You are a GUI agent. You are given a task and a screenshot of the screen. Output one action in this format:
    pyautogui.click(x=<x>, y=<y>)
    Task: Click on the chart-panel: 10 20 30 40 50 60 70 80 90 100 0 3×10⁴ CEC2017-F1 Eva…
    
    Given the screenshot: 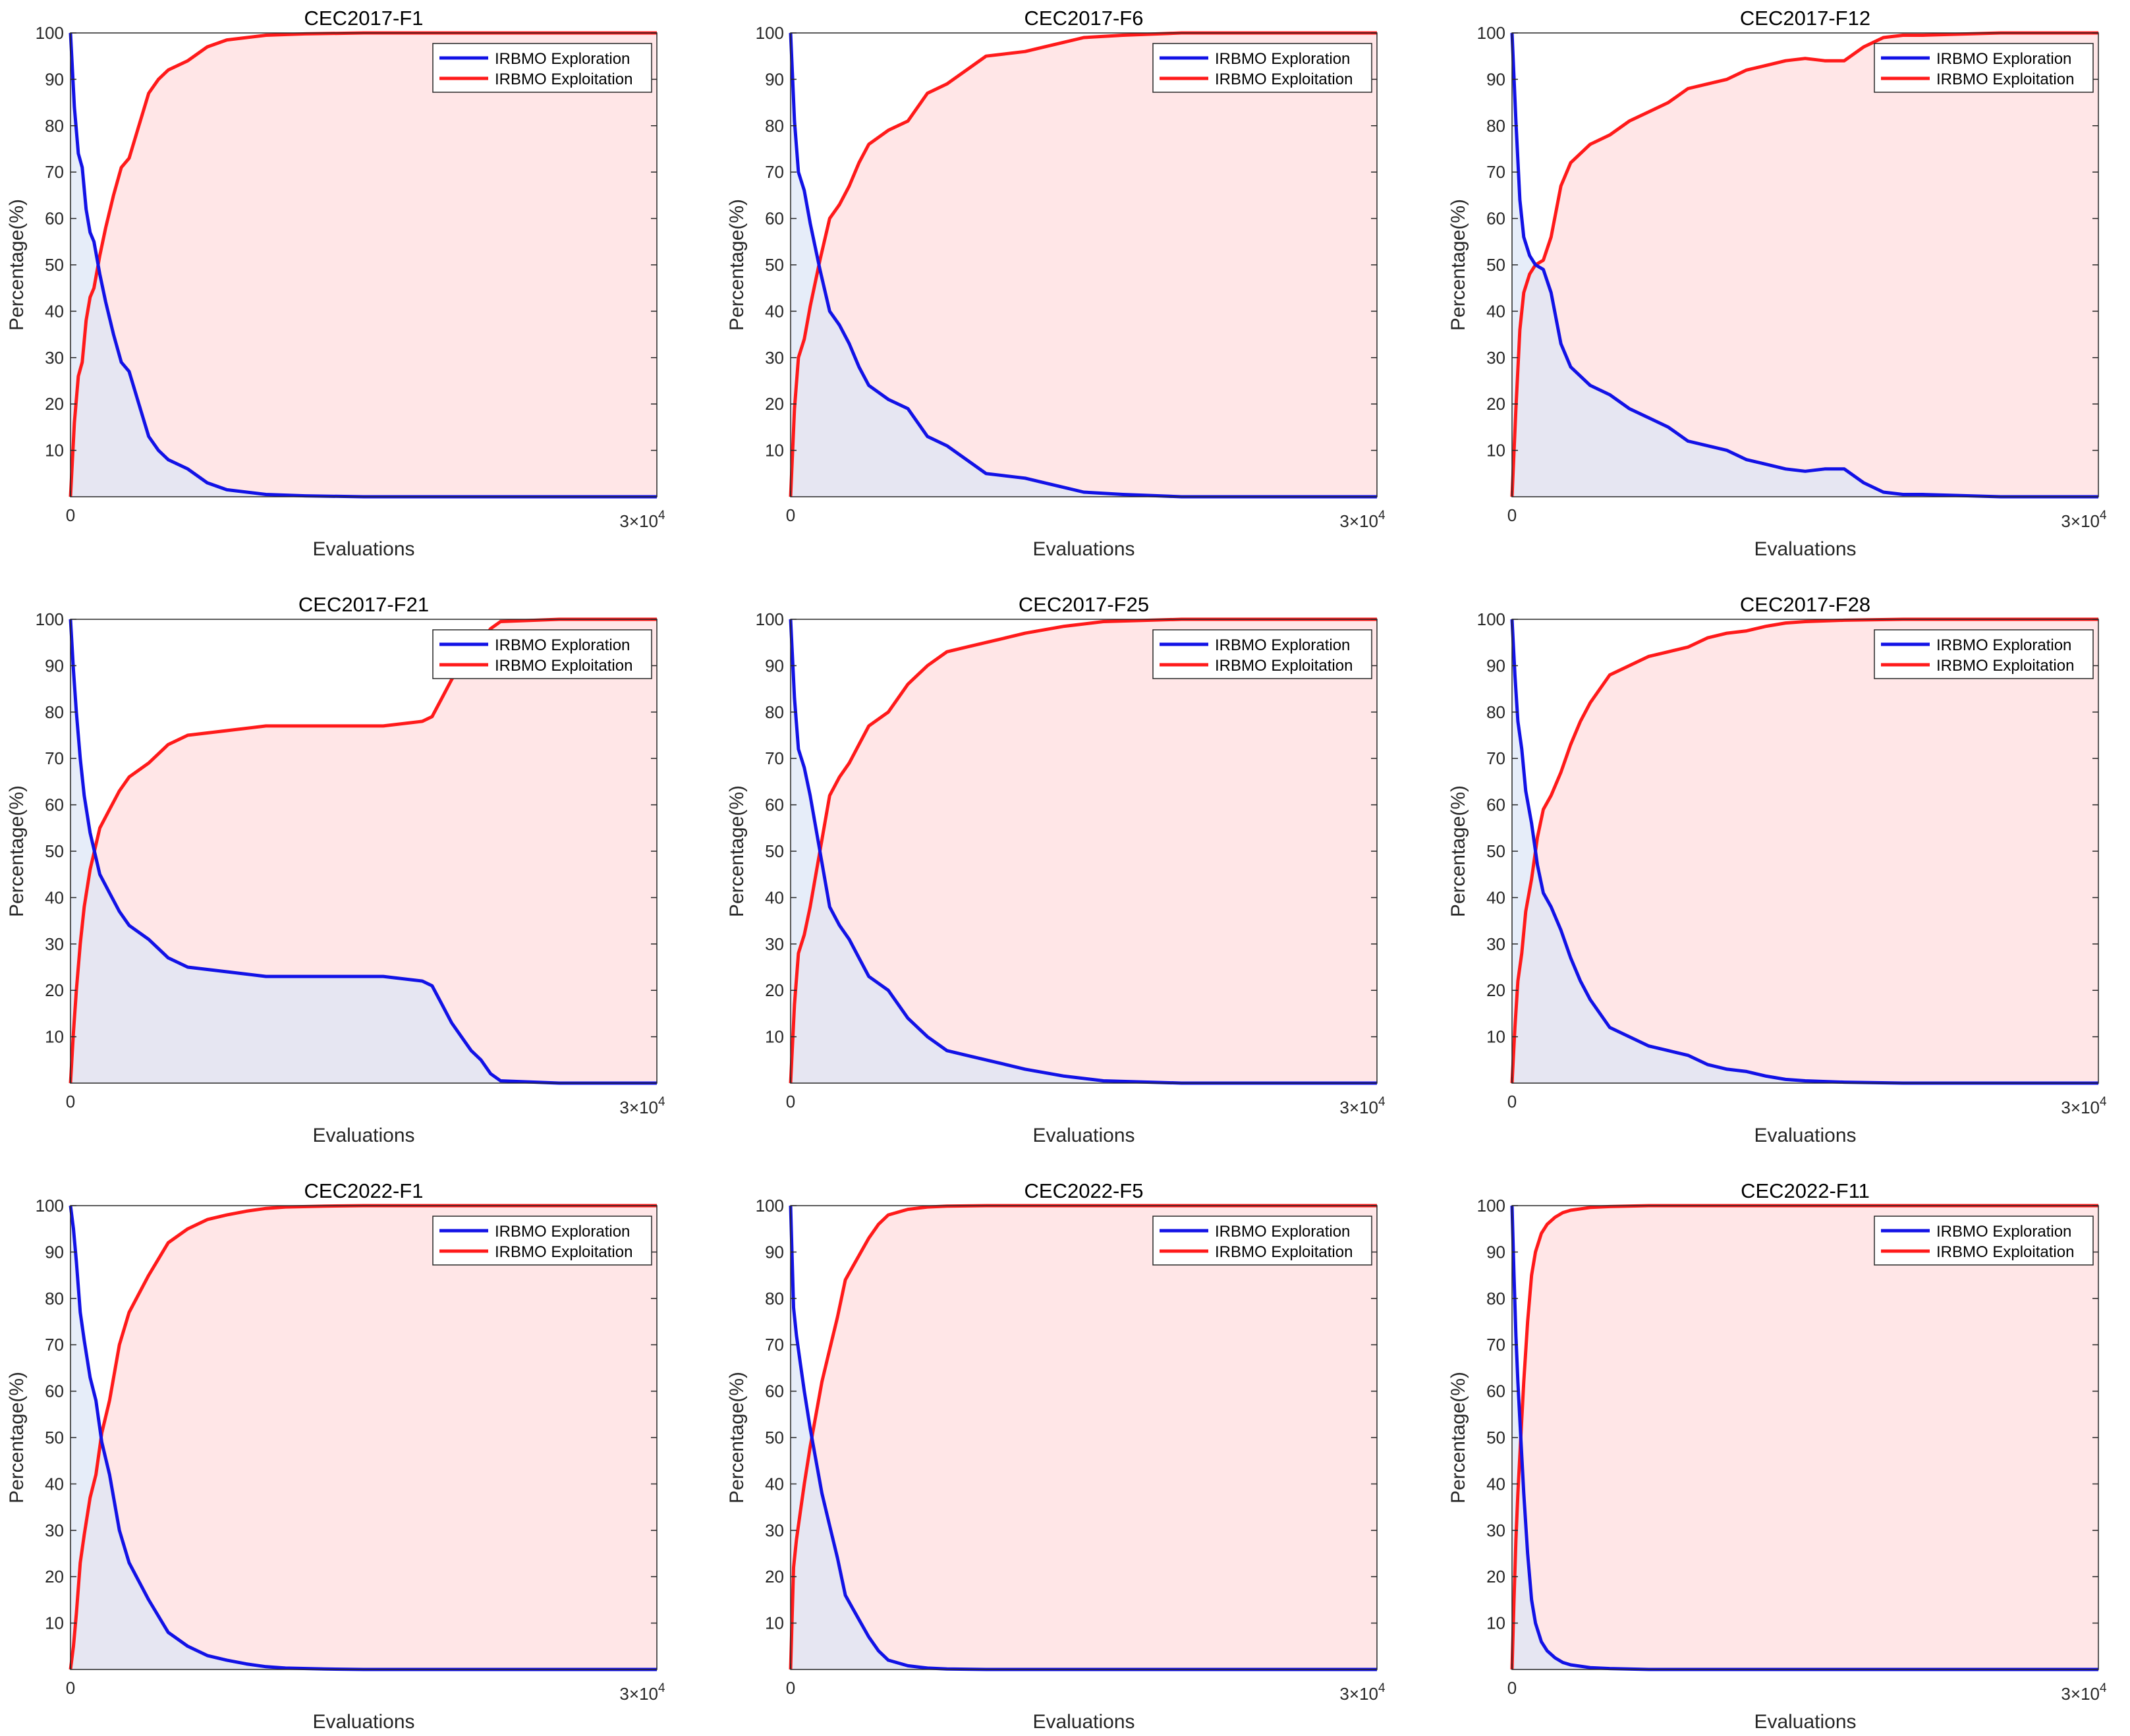 What is the action you would take?
    pyautogui.click(x=335, y=283)
    